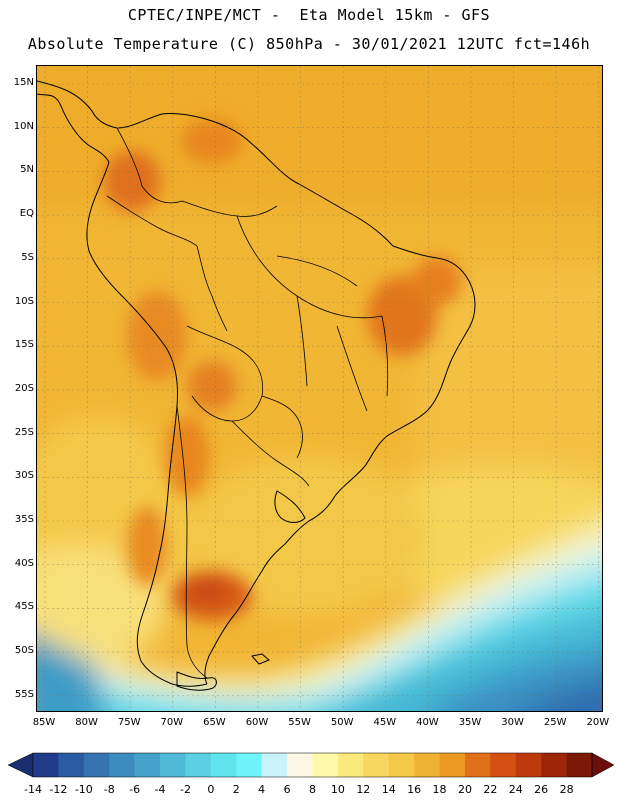  What do you see at coordinates (598, 722) in the screenshot?
I see `lon-label: 20W` at bounding box center [598, 722].